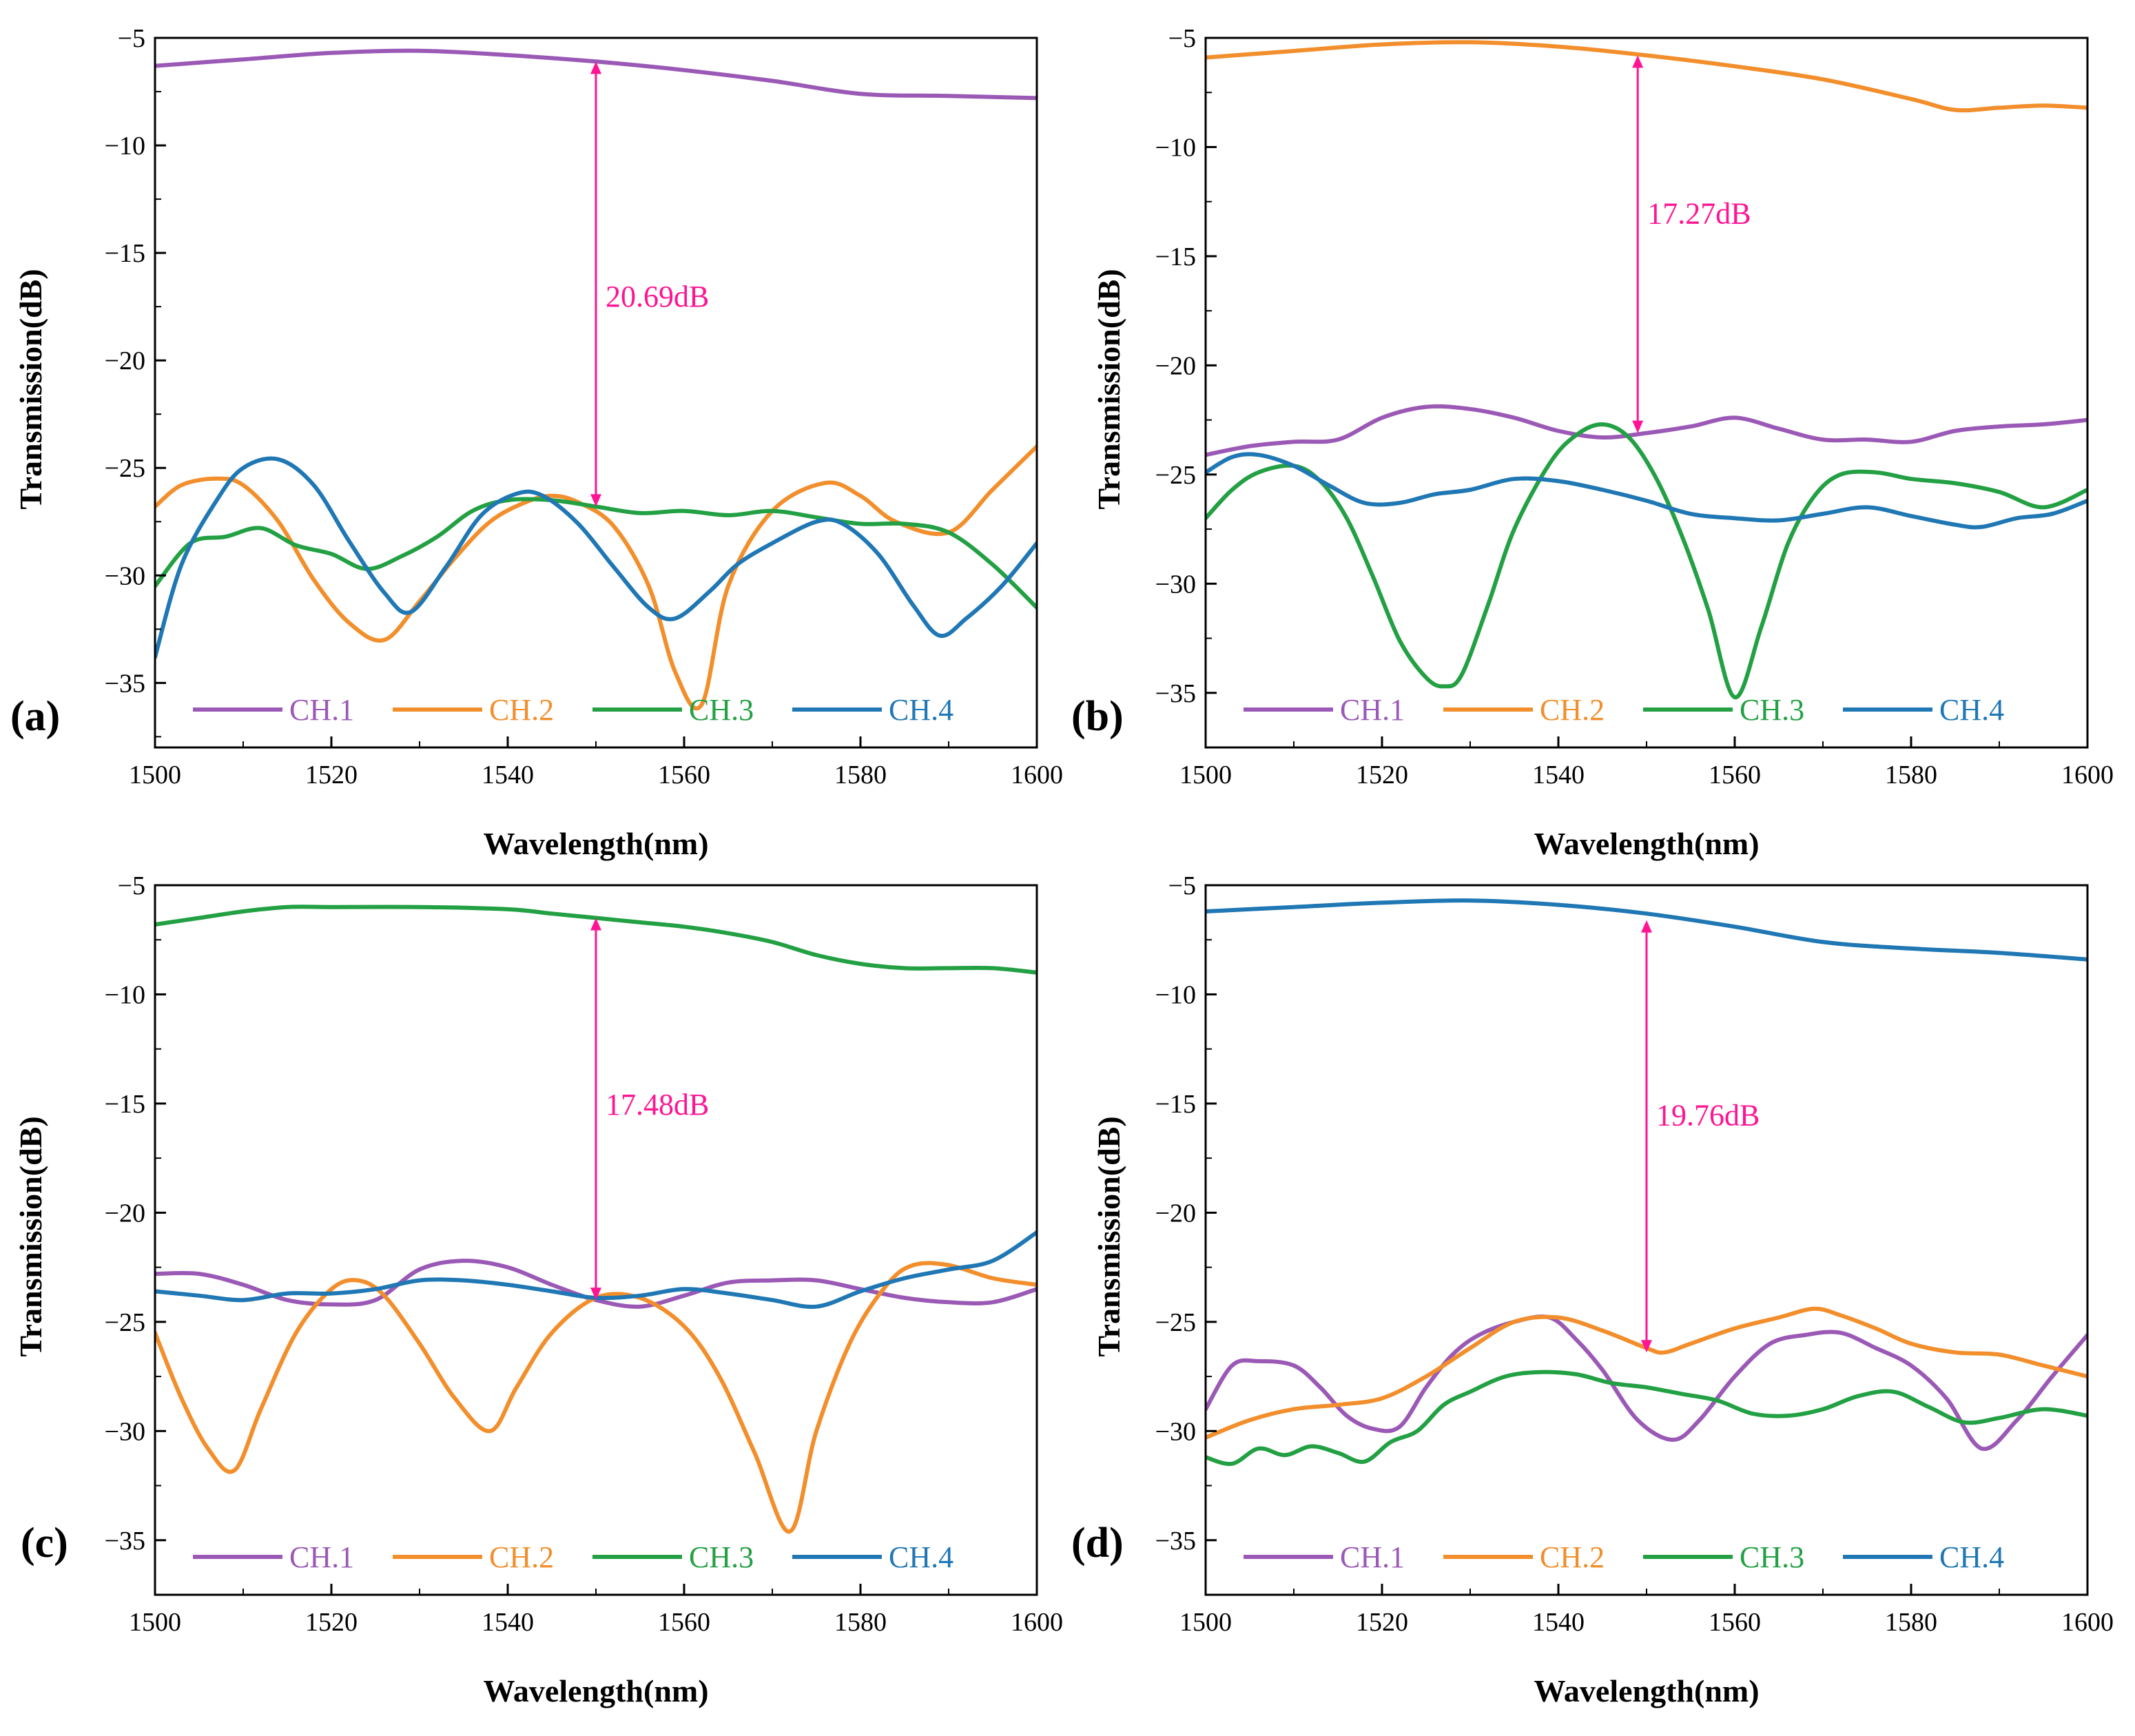  Describe the element at coordinates (35, 716) in the screenshot. I see `panel-label: (a)` at that location.